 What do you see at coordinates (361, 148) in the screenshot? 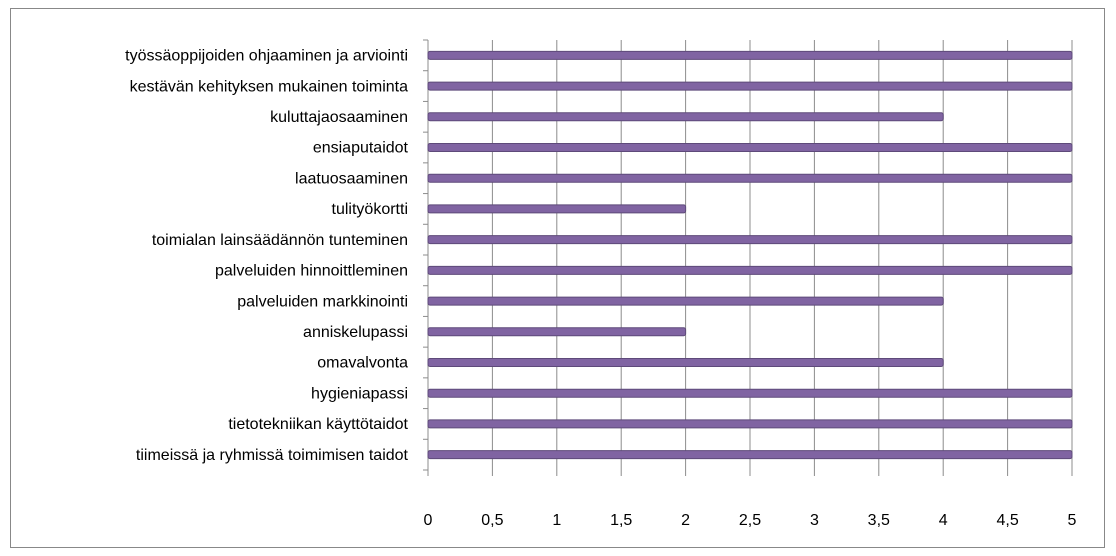
I see `y-tick-label: ensiaputaidot` at bounding box center [361, 148].